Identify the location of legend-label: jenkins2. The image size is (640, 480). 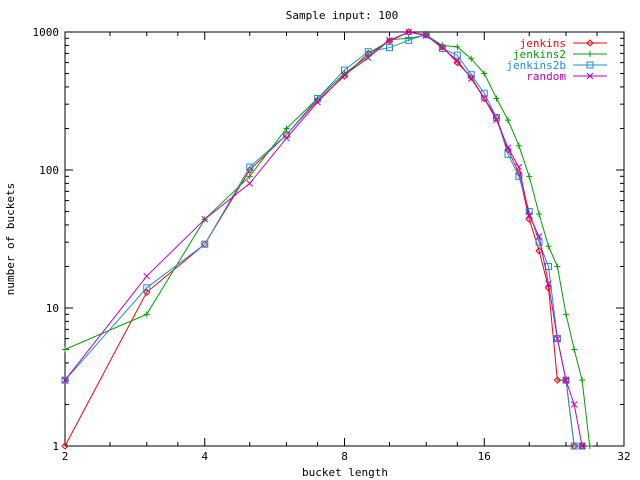
(539, 54).